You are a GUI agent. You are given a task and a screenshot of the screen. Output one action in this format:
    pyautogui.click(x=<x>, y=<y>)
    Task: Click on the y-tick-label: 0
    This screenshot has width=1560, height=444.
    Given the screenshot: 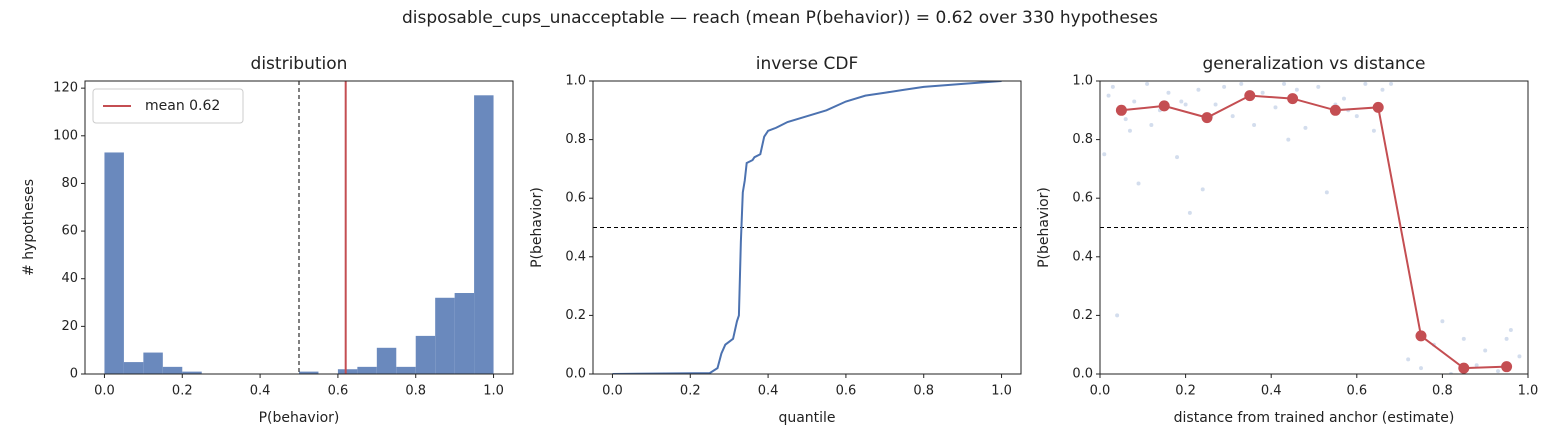 What is the action you would take?
    pyautogui.click(x=74, y=374)
    